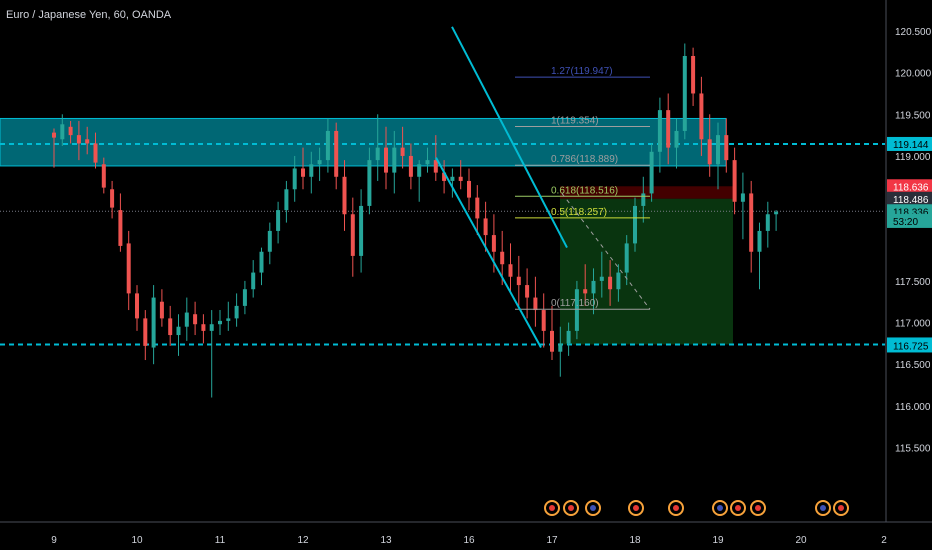 The height and width of the screenshot is (550, 932). I want to click on time-tick-label: 19, so click(718, 540).